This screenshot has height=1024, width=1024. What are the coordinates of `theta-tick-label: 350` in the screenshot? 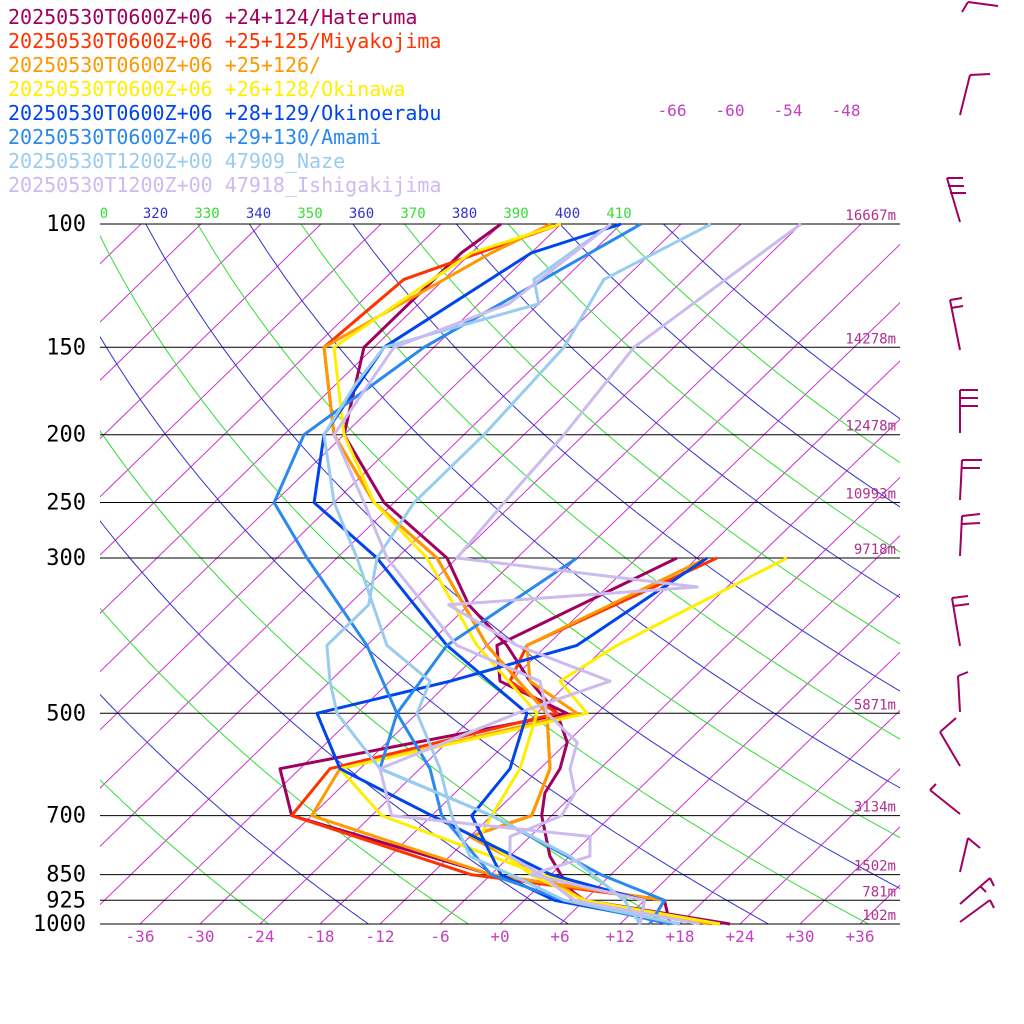 It's located at (309, 214).